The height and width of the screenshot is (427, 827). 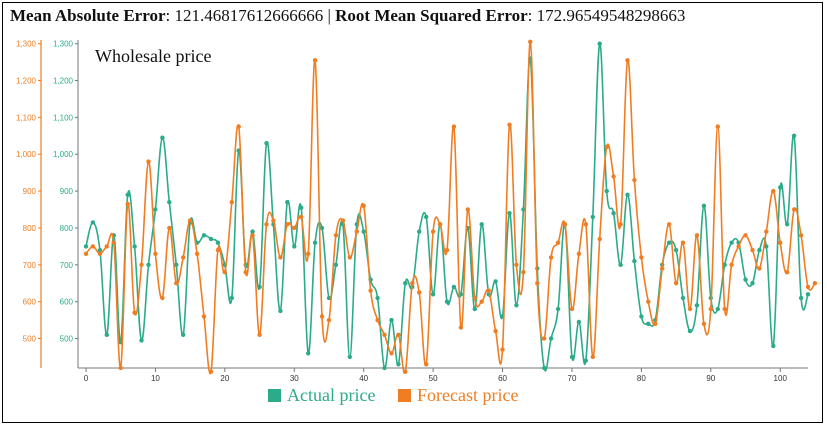 What do you see at coordinates (26, 81) in the screenshot?
I see `y-tick-label-forecast: 1,200` at bounding box center [26, 81].